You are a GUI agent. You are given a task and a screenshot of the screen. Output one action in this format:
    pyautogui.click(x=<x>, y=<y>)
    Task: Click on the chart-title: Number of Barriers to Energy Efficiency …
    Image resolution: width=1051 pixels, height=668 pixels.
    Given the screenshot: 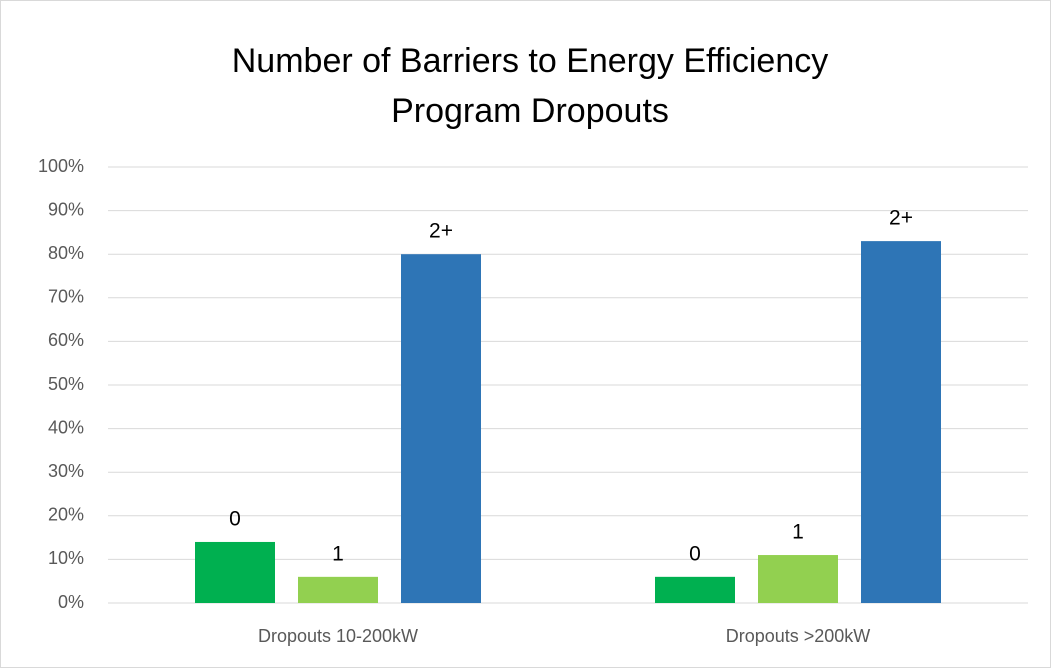 What is the action you would take?
    pyautogui.click(x=530, y=86)
    